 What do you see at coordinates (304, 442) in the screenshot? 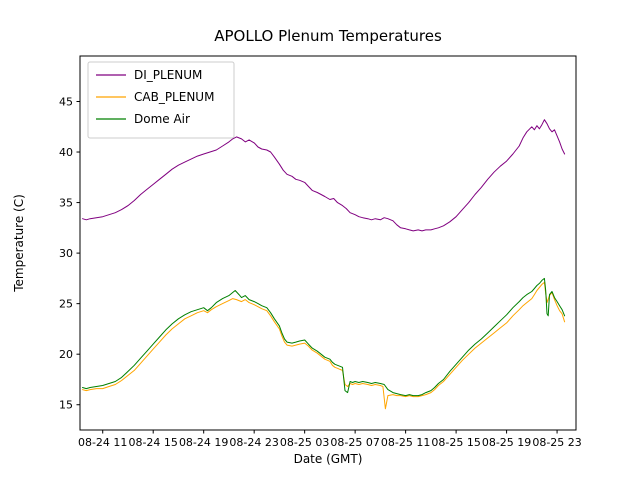
I see `x-tick-label: 08-25 03` at bounding box center [304, 442].